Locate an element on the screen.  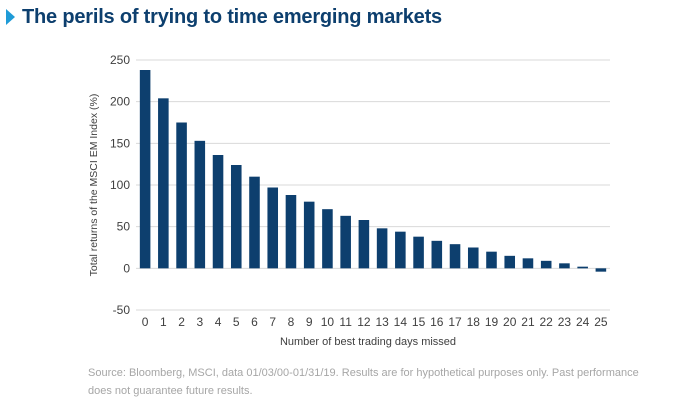
x-tick-label: 5 is located at coordinates (236, 322).